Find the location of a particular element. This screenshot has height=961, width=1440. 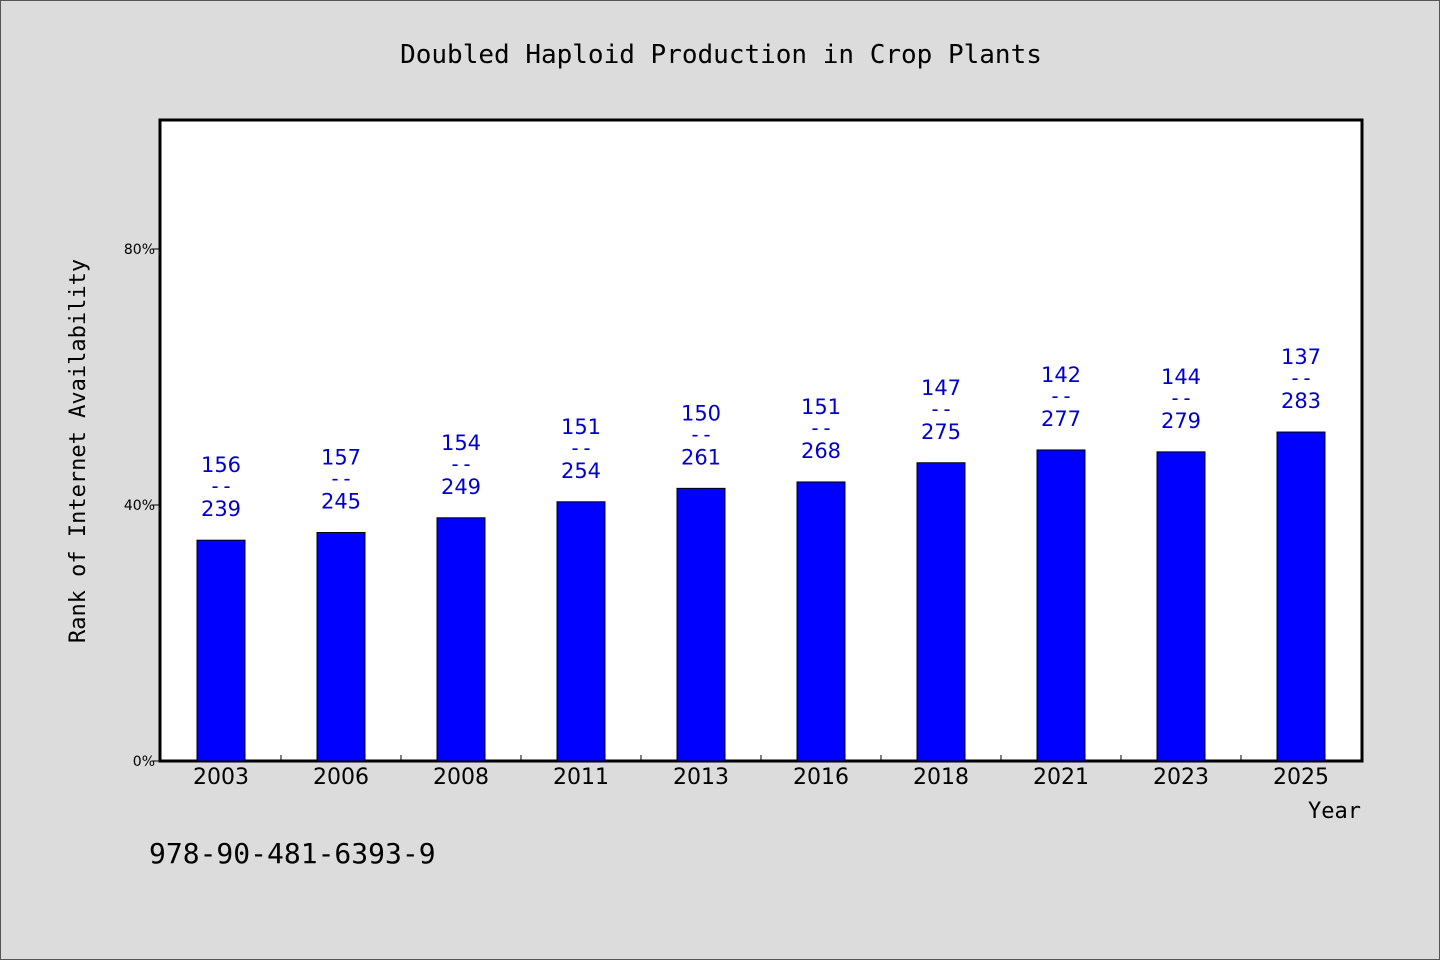

footnote: 978-90-481-6393-9 is located at coordinates (292, 853).